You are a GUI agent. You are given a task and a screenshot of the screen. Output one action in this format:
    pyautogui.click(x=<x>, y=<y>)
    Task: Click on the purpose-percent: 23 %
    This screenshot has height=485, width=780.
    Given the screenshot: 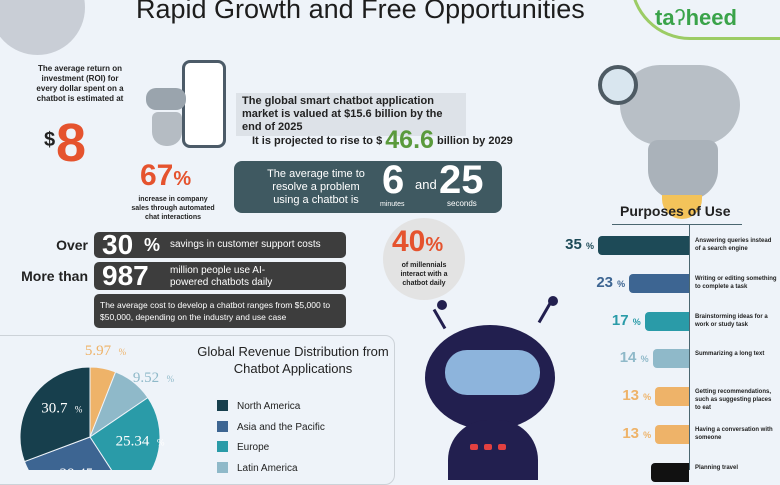 What is the action you would take?
    pyautogui.click(x=595, y=283)
    